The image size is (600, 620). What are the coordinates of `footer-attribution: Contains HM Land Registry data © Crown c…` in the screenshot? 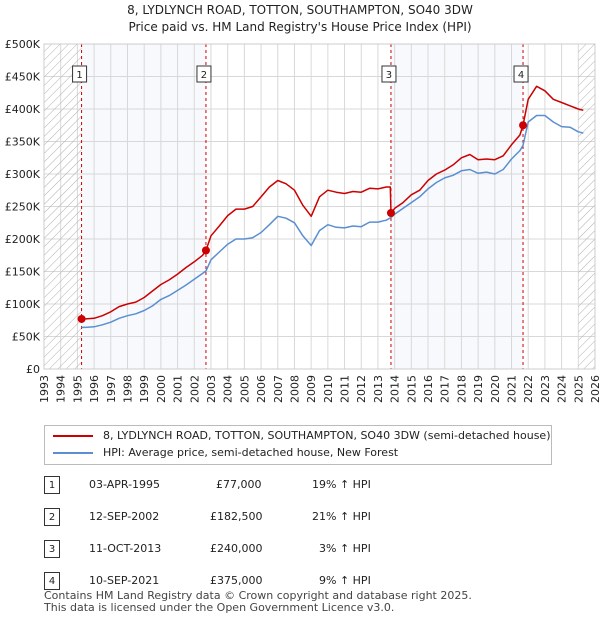 It's located at (258, 602).